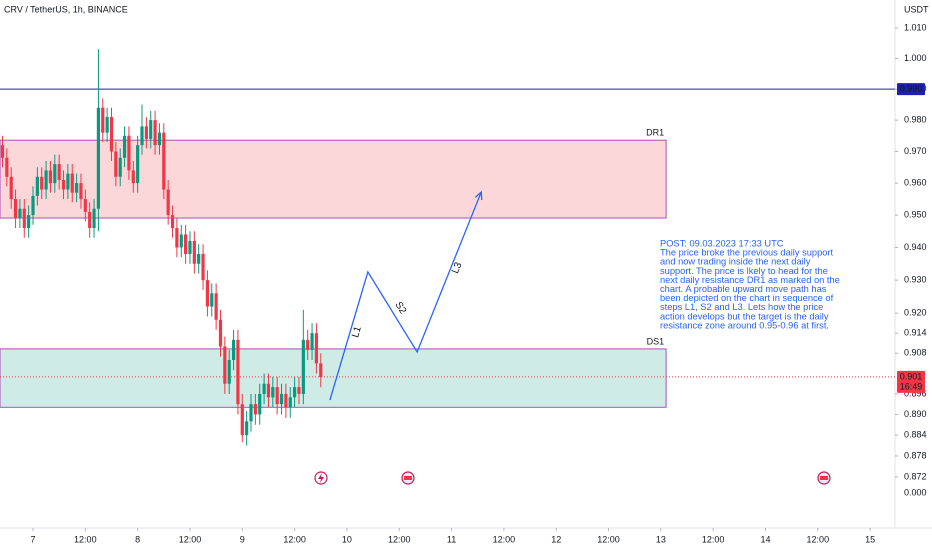  Describe the element at coordinates (556, 539) in the screenshot. I see `x-tick-label: 12` at that location.